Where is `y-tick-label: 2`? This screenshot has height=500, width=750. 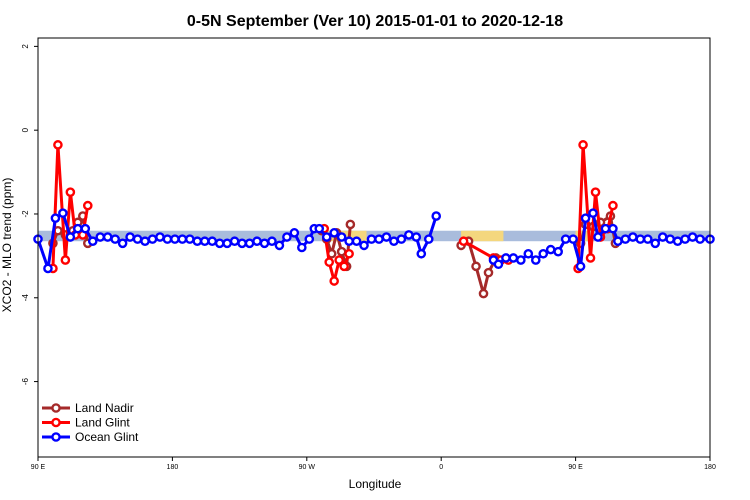
y-tick-label: 2 is located at coordinates (25, 46).